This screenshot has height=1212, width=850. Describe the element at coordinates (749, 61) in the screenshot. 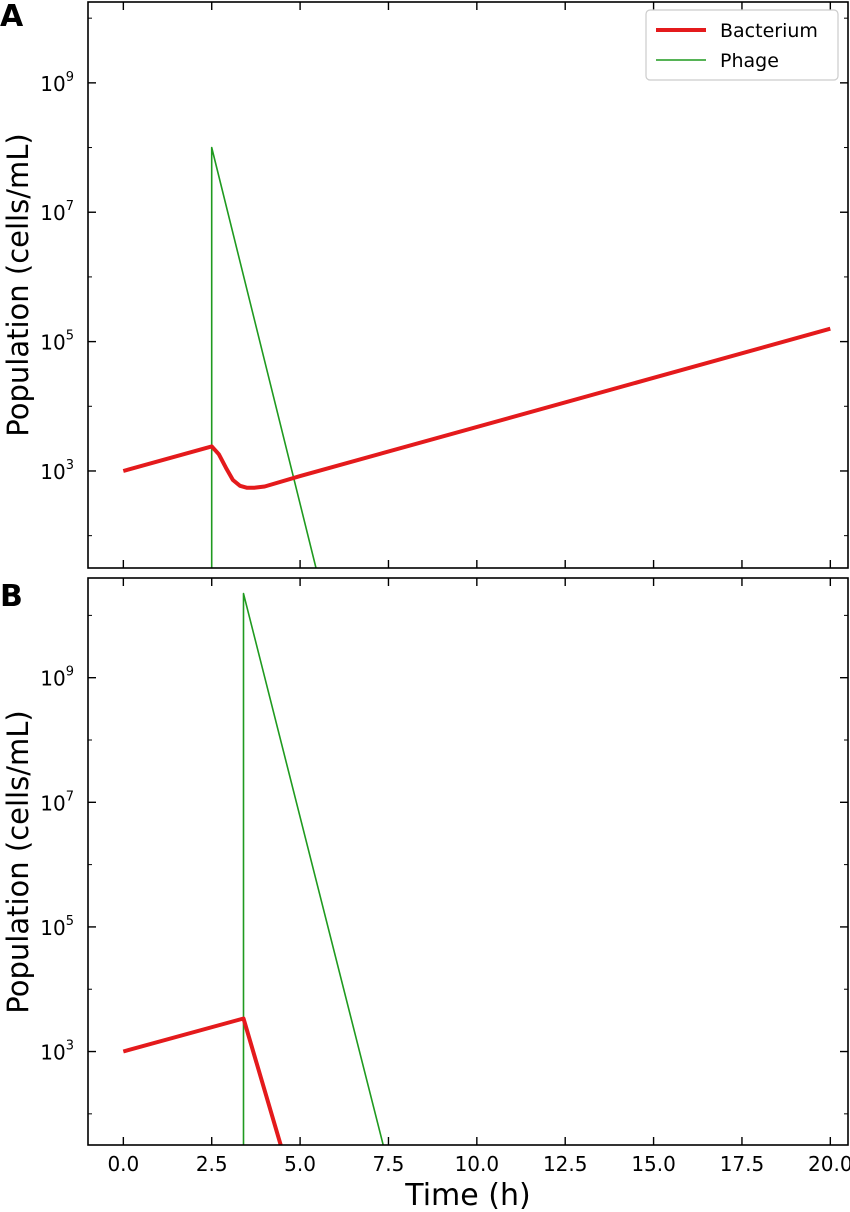

I see `legend-phage-label: Phage` at that location.